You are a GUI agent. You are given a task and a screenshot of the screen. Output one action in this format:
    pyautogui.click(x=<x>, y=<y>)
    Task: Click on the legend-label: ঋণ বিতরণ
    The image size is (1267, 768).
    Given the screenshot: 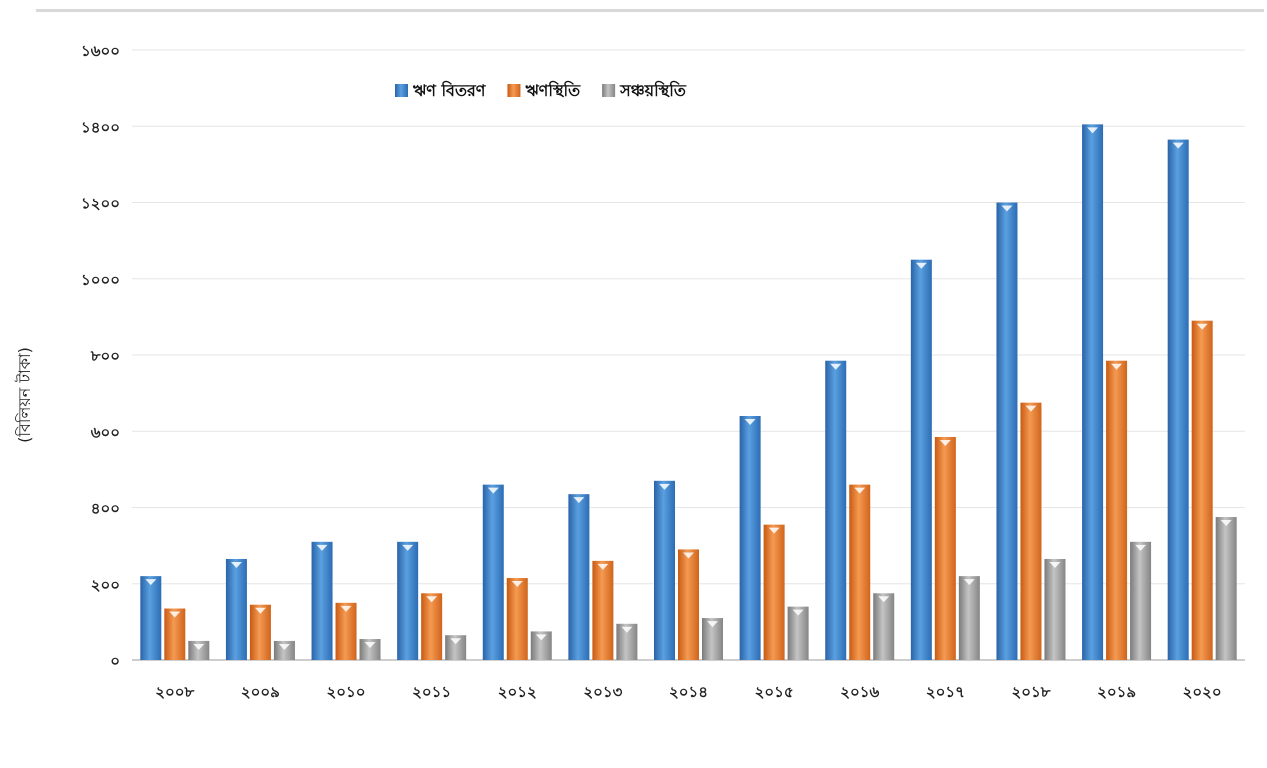 What is the action you would take?
    pyautogui.click(x=449, y=90)
    